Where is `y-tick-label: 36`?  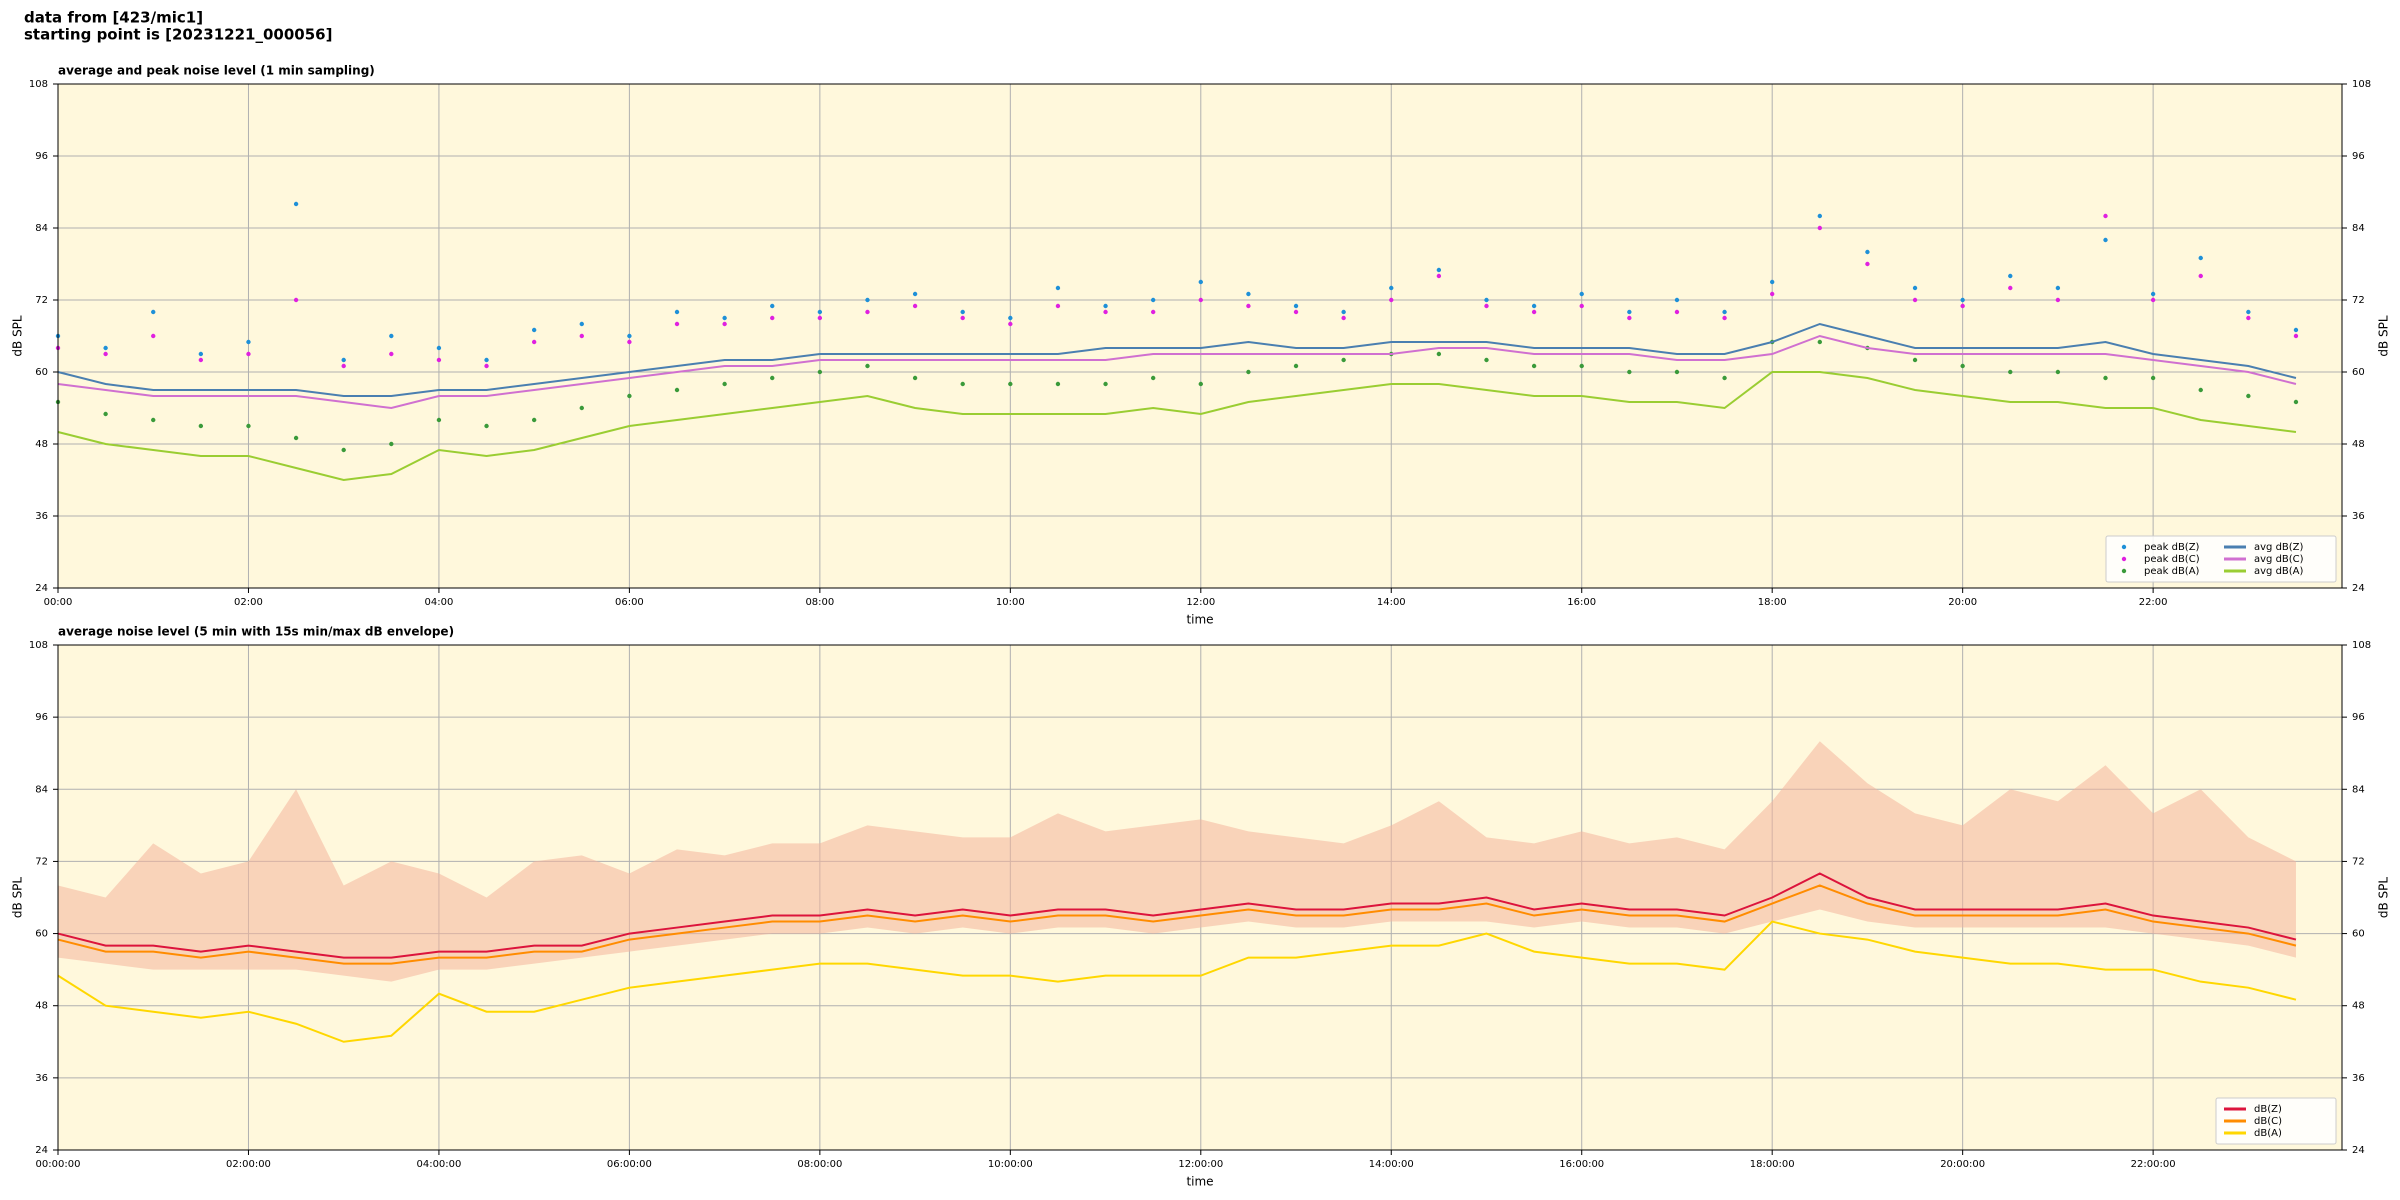
y-tick-label: 36 is located at coordinates (41, 516).